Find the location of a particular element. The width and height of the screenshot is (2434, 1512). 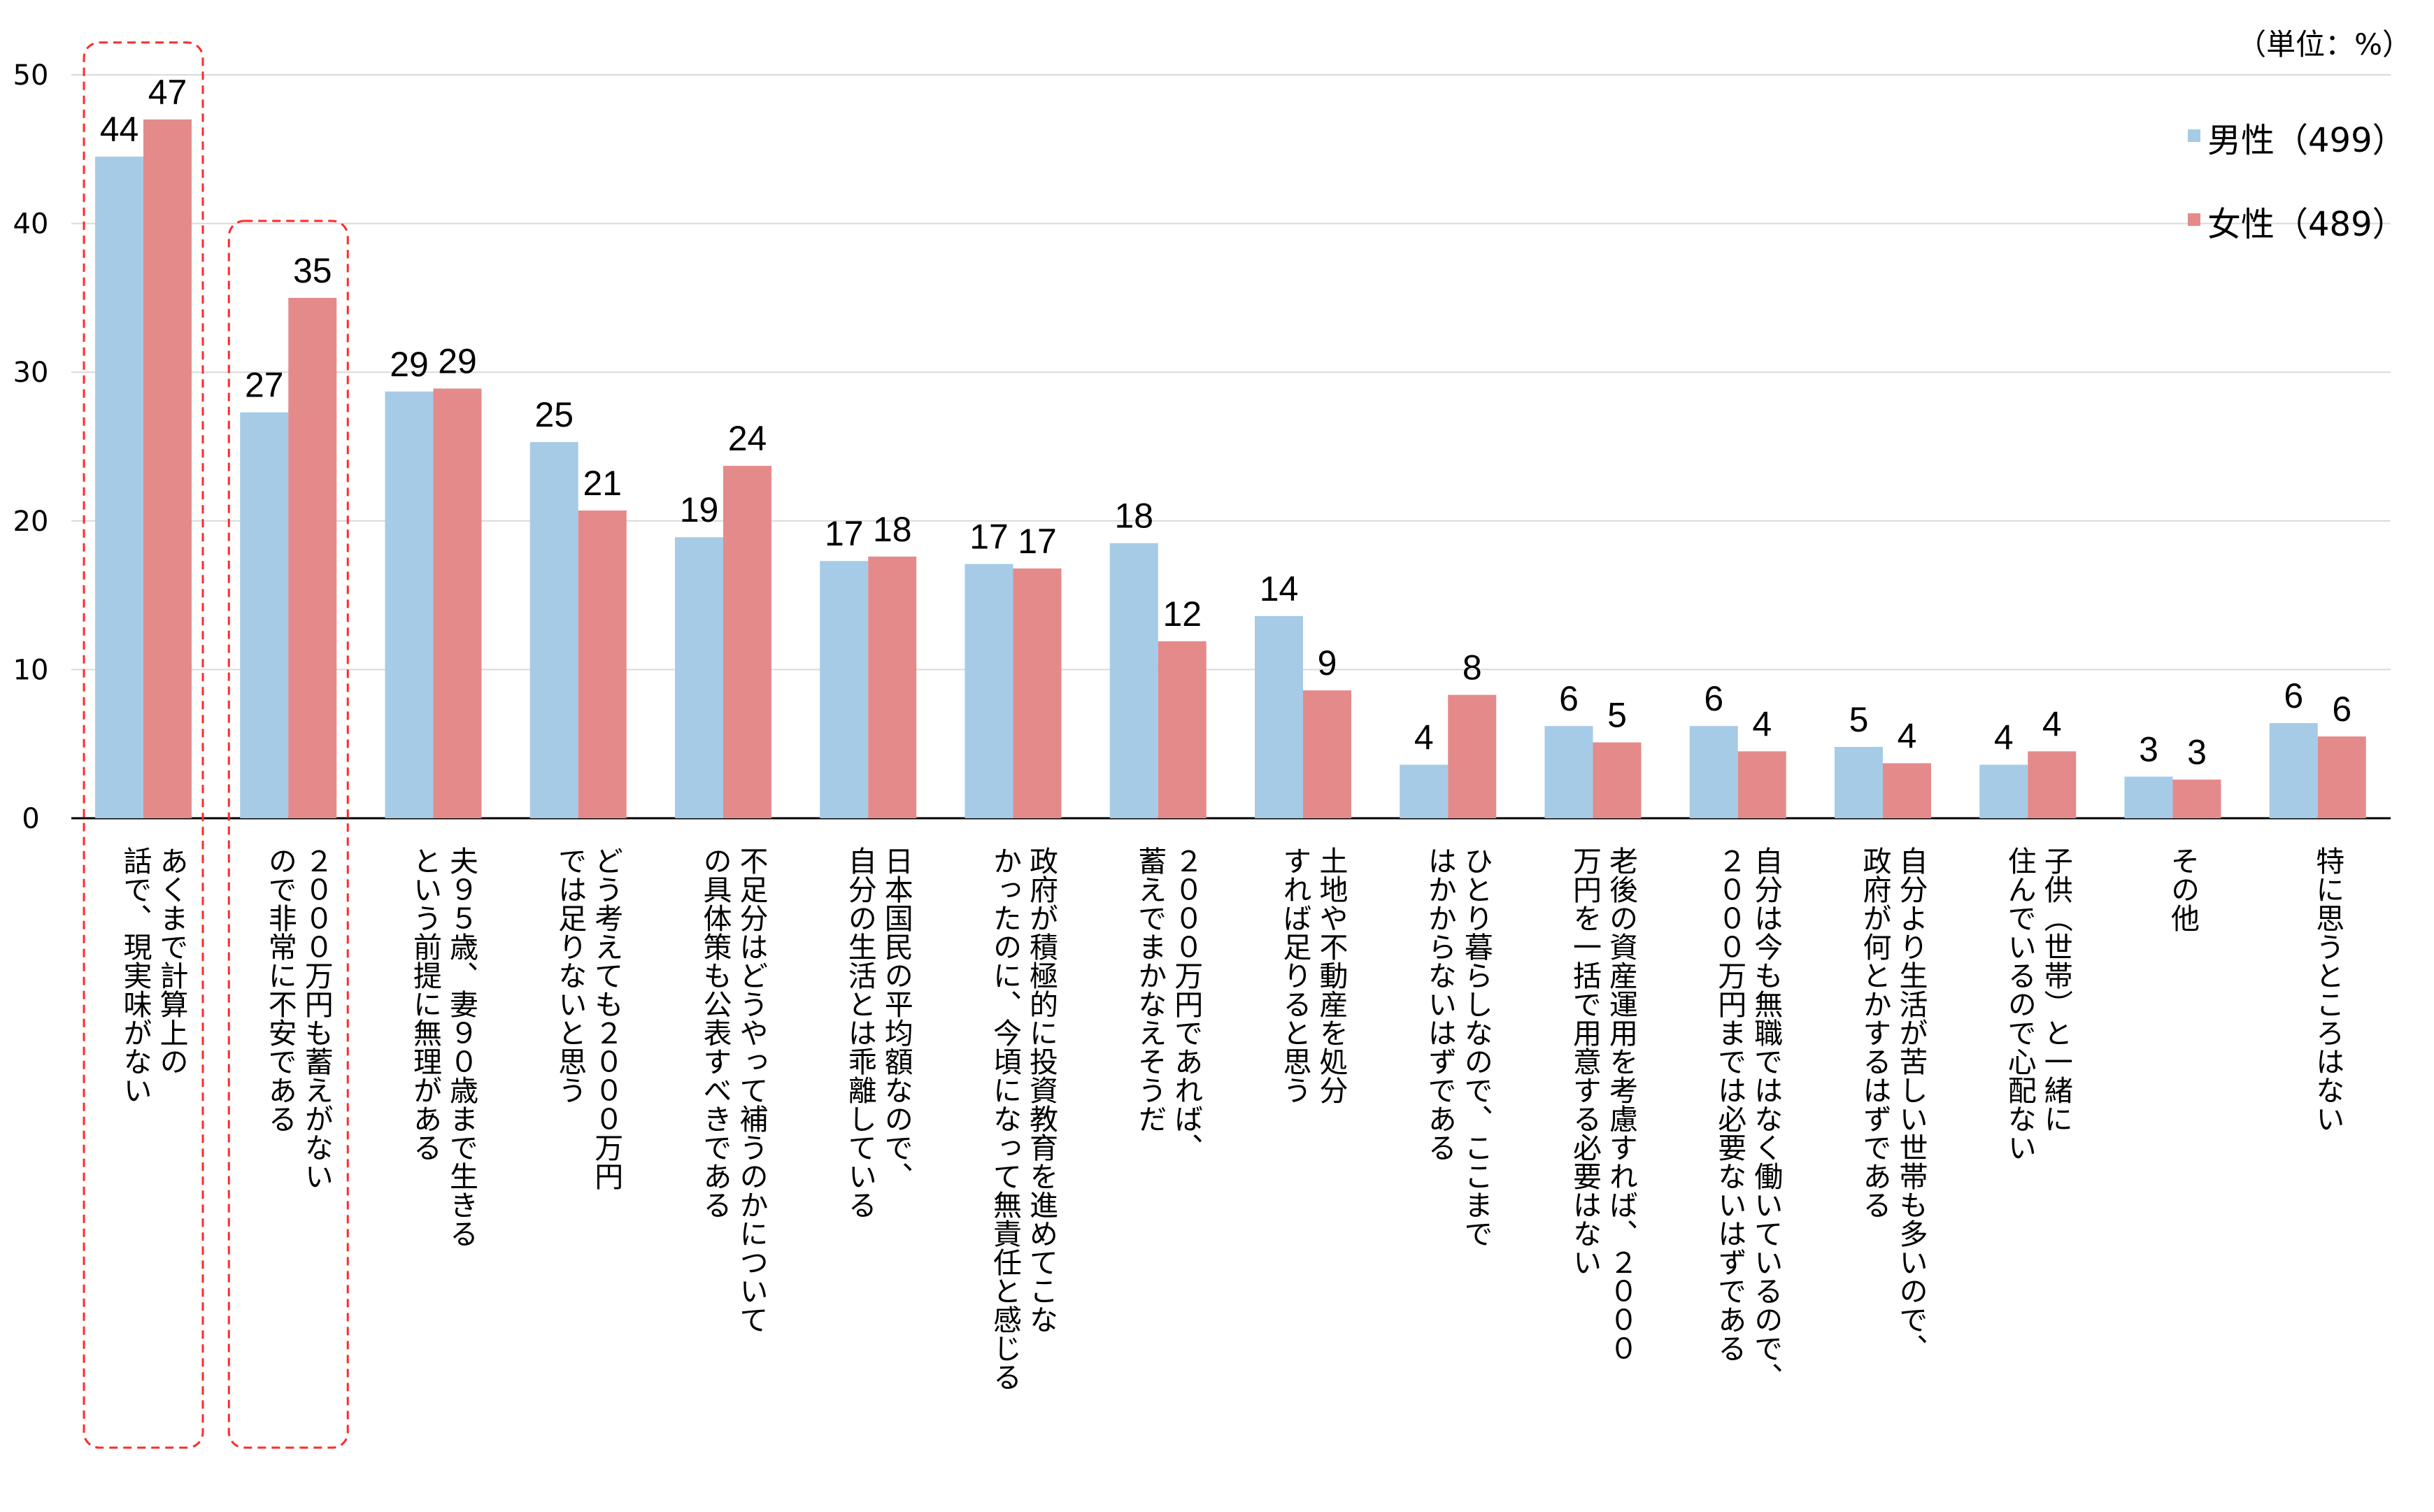

category-label: 政府が積極的に投資教育を進めてこな is located at coordinates (1042, 1090).